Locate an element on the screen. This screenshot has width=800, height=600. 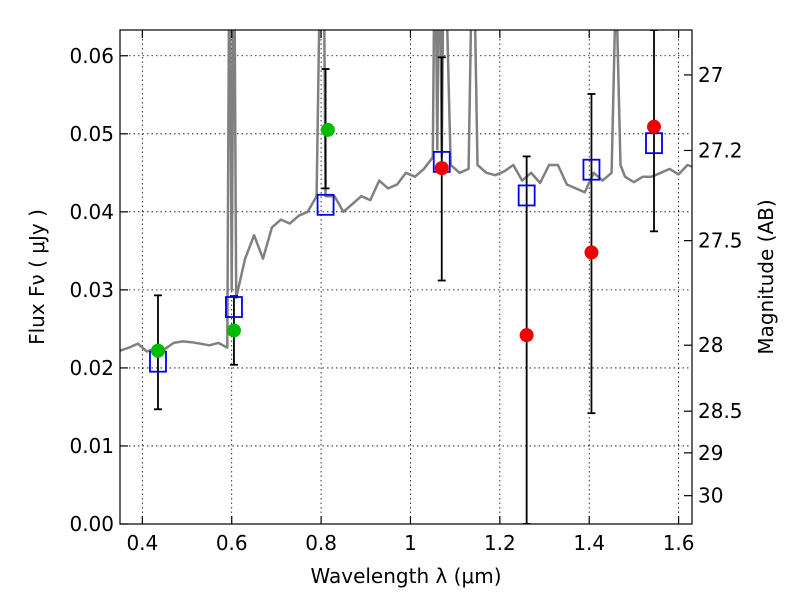
x-tick-label: 0.8 is located at coordinates (321, 543).